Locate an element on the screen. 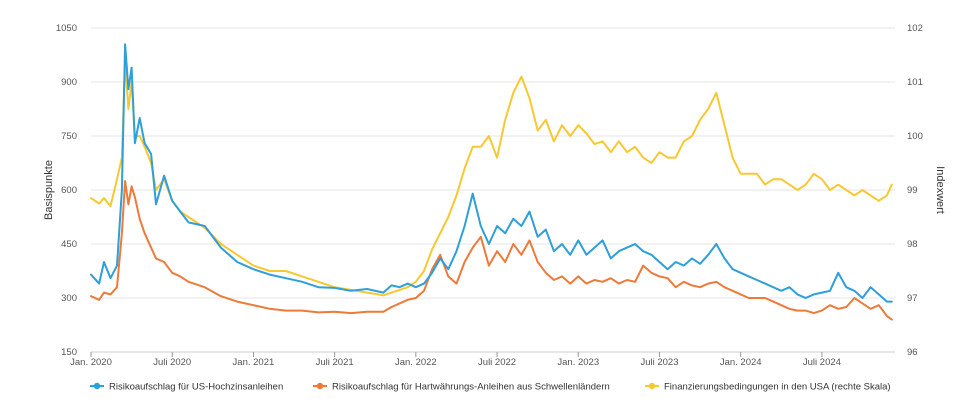 The height and width of the screenshot is (405, 960). y-right-tick-label: 98 is located at coordinates (912, 244).